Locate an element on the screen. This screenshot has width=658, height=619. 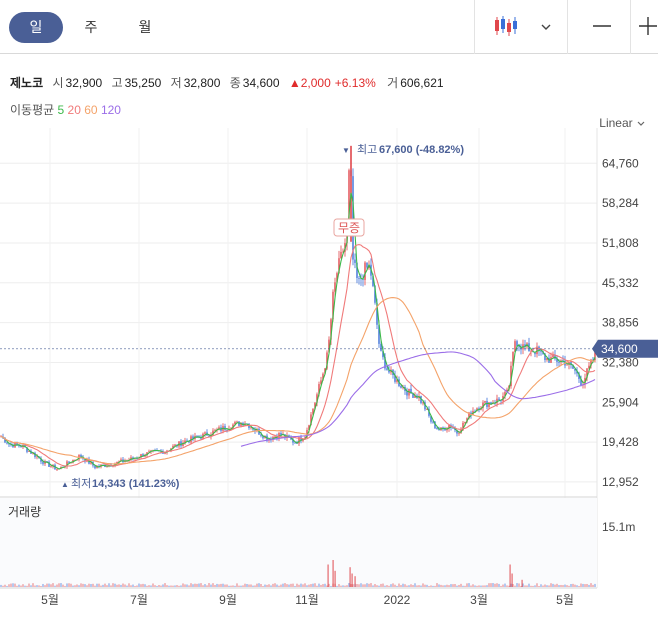
y-tick-label: 19,428 is located at coordinates (620, 442).